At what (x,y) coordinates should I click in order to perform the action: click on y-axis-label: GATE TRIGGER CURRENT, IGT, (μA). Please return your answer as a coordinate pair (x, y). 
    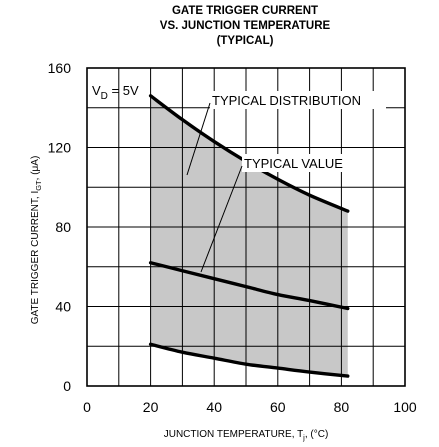
    Looking at the image, I should click on (36, 240).